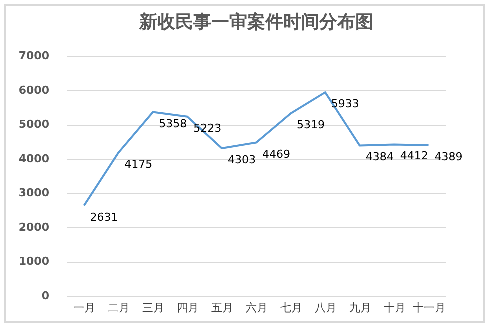 Image resolution: width=489 pixels, height=327 pixels. Describe the element at coordinates (310, 125) in the screenshot. I see `data-label: 5319` at that location.